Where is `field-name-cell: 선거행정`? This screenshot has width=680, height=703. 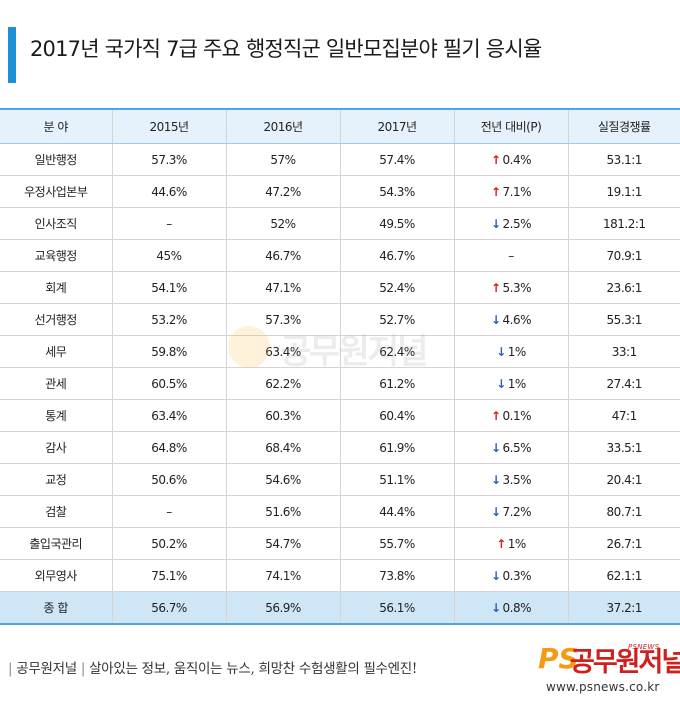 field-name-cell: 선거행정 is located at coordinates (56, 319).